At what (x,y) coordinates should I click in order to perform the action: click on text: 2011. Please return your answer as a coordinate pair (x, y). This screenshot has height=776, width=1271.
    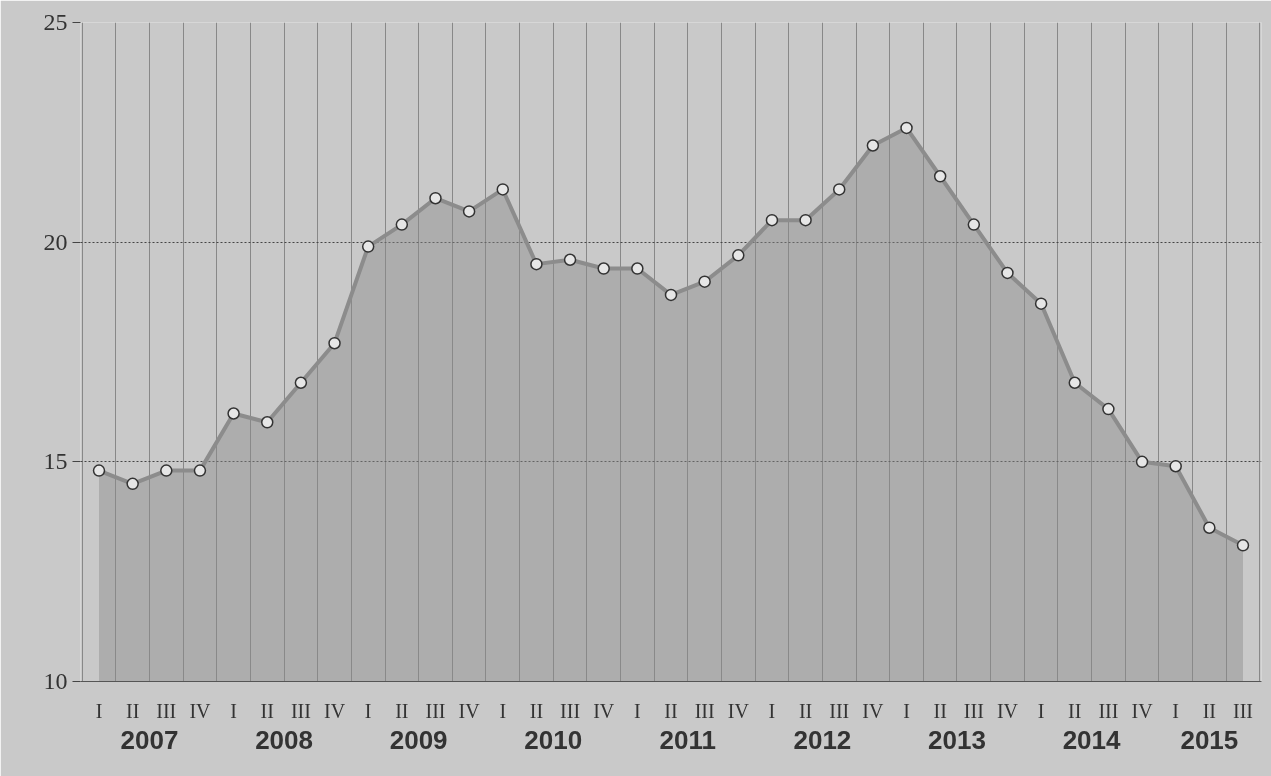
    Looking at the image, I should click on (688, 739).